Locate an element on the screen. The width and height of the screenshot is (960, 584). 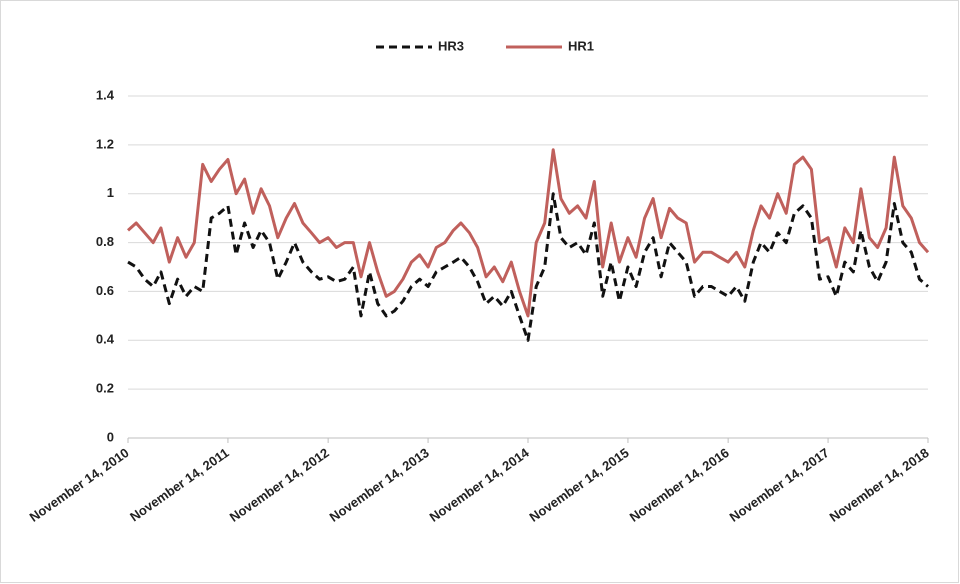
y-tick-label: 1 is located at coordinates (110, 192).